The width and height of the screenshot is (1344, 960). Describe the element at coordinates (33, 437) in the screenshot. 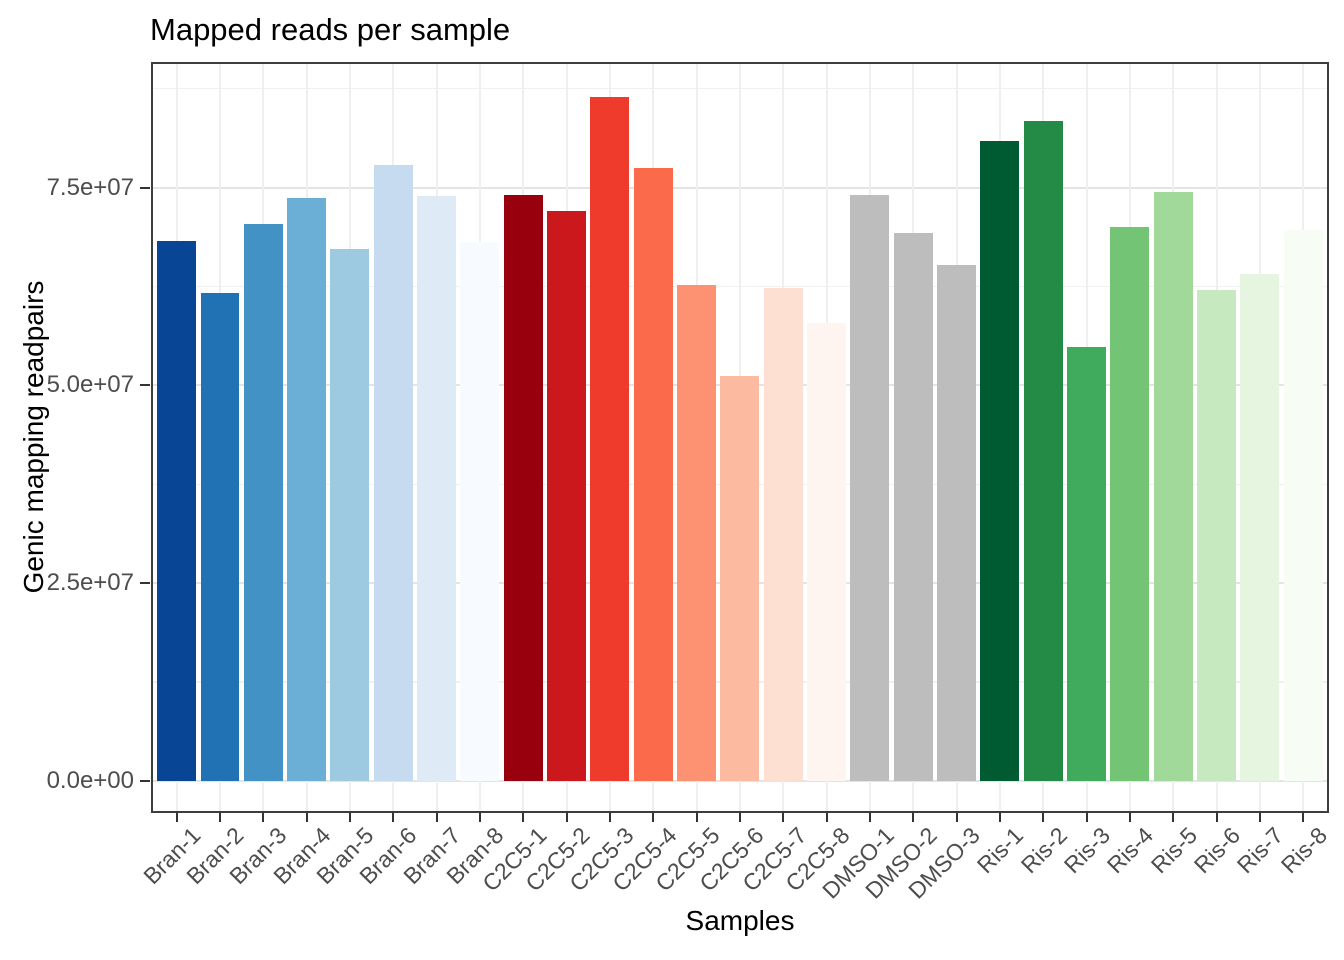

I see `y-axis-title: Genic mapping readpairs` at that location.